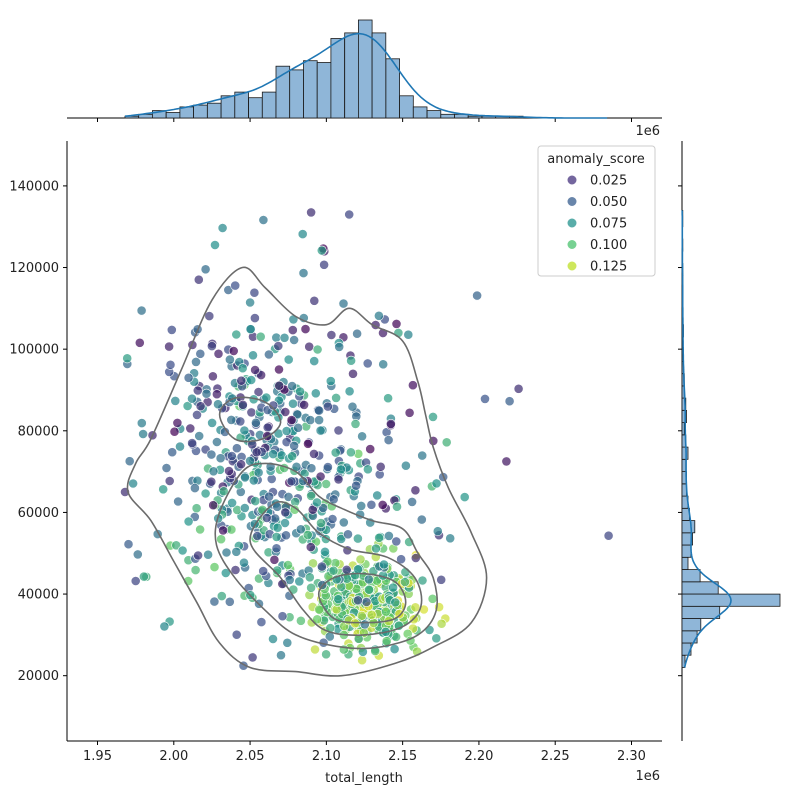 This screenshot has width=800, height=800. I want to click on y-tick-label: 120000, so click(34, 268).